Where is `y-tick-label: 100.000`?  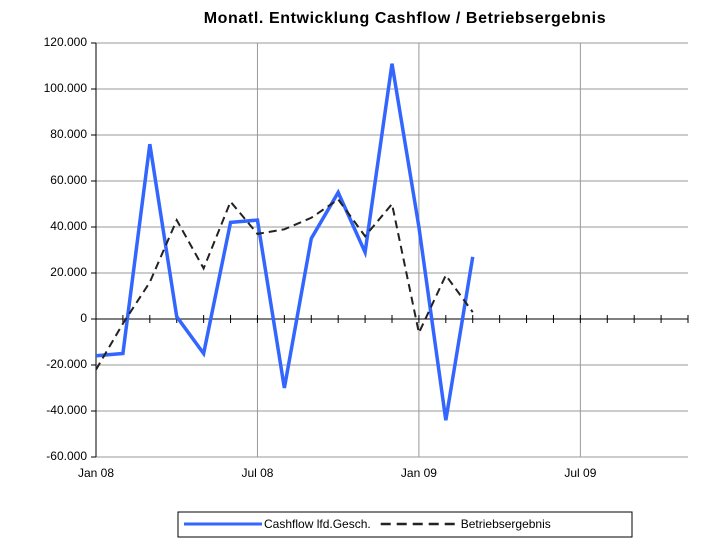 y-tick-label: 100.000 is located at coordinates (66, 88).